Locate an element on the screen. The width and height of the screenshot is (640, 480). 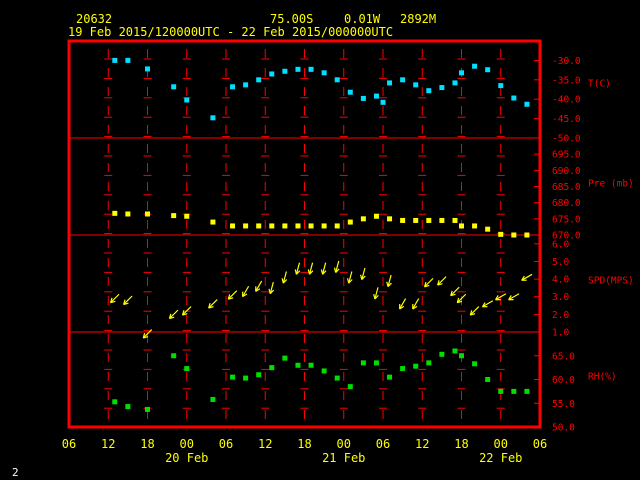
y-tick-label: -50.0 is located at coordinates (566, 139).